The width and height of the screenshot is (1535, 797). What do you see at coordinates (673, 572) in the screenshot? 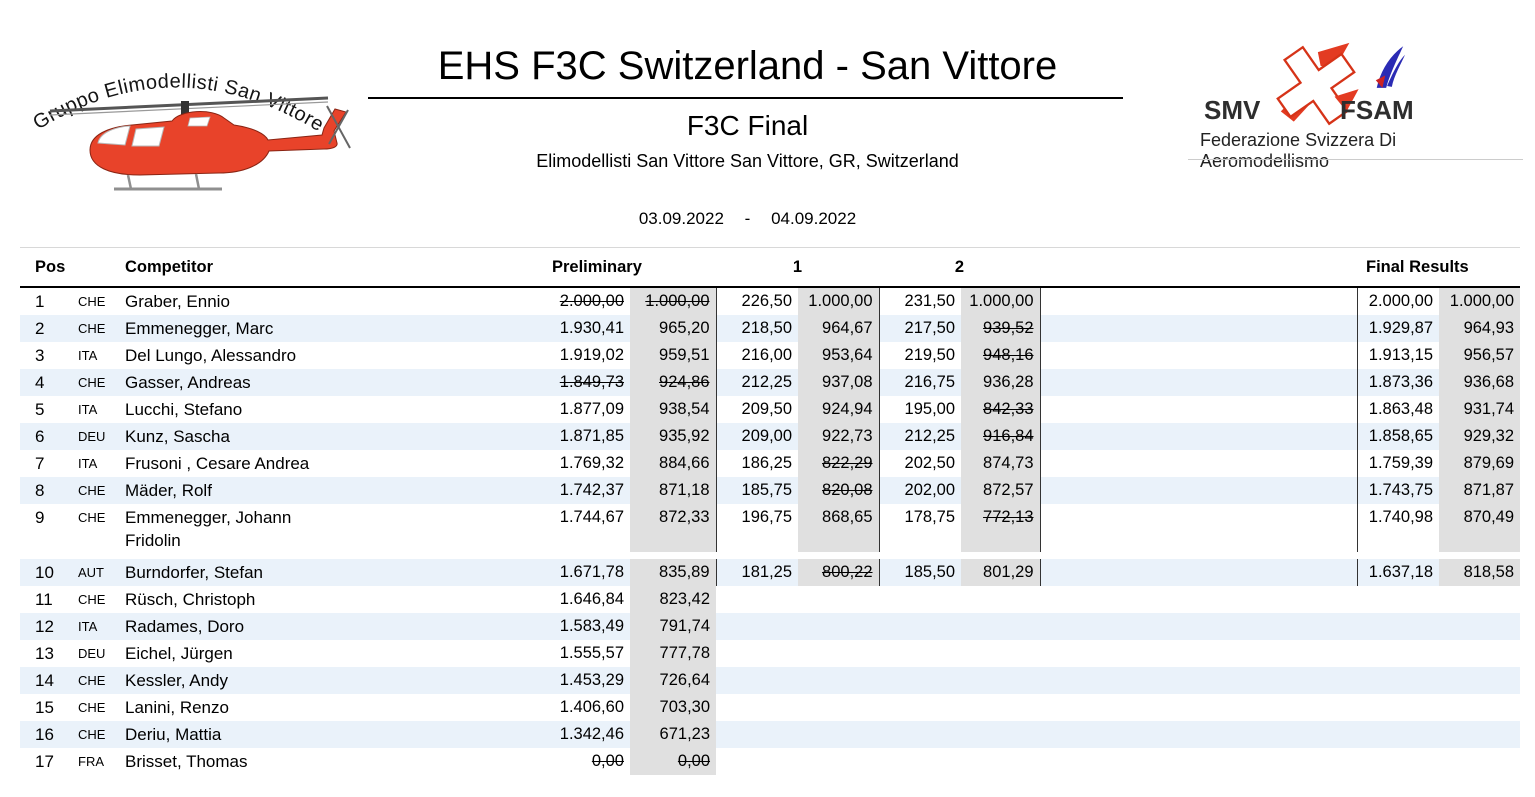
I see `prelim-points-cell: 835,89` at bounding box center [673, 572].